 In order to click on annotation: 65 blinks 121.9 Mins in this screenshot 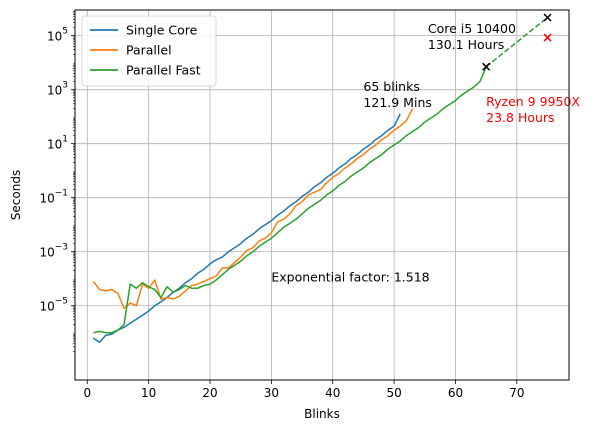, I will do `click(397, 94)`.